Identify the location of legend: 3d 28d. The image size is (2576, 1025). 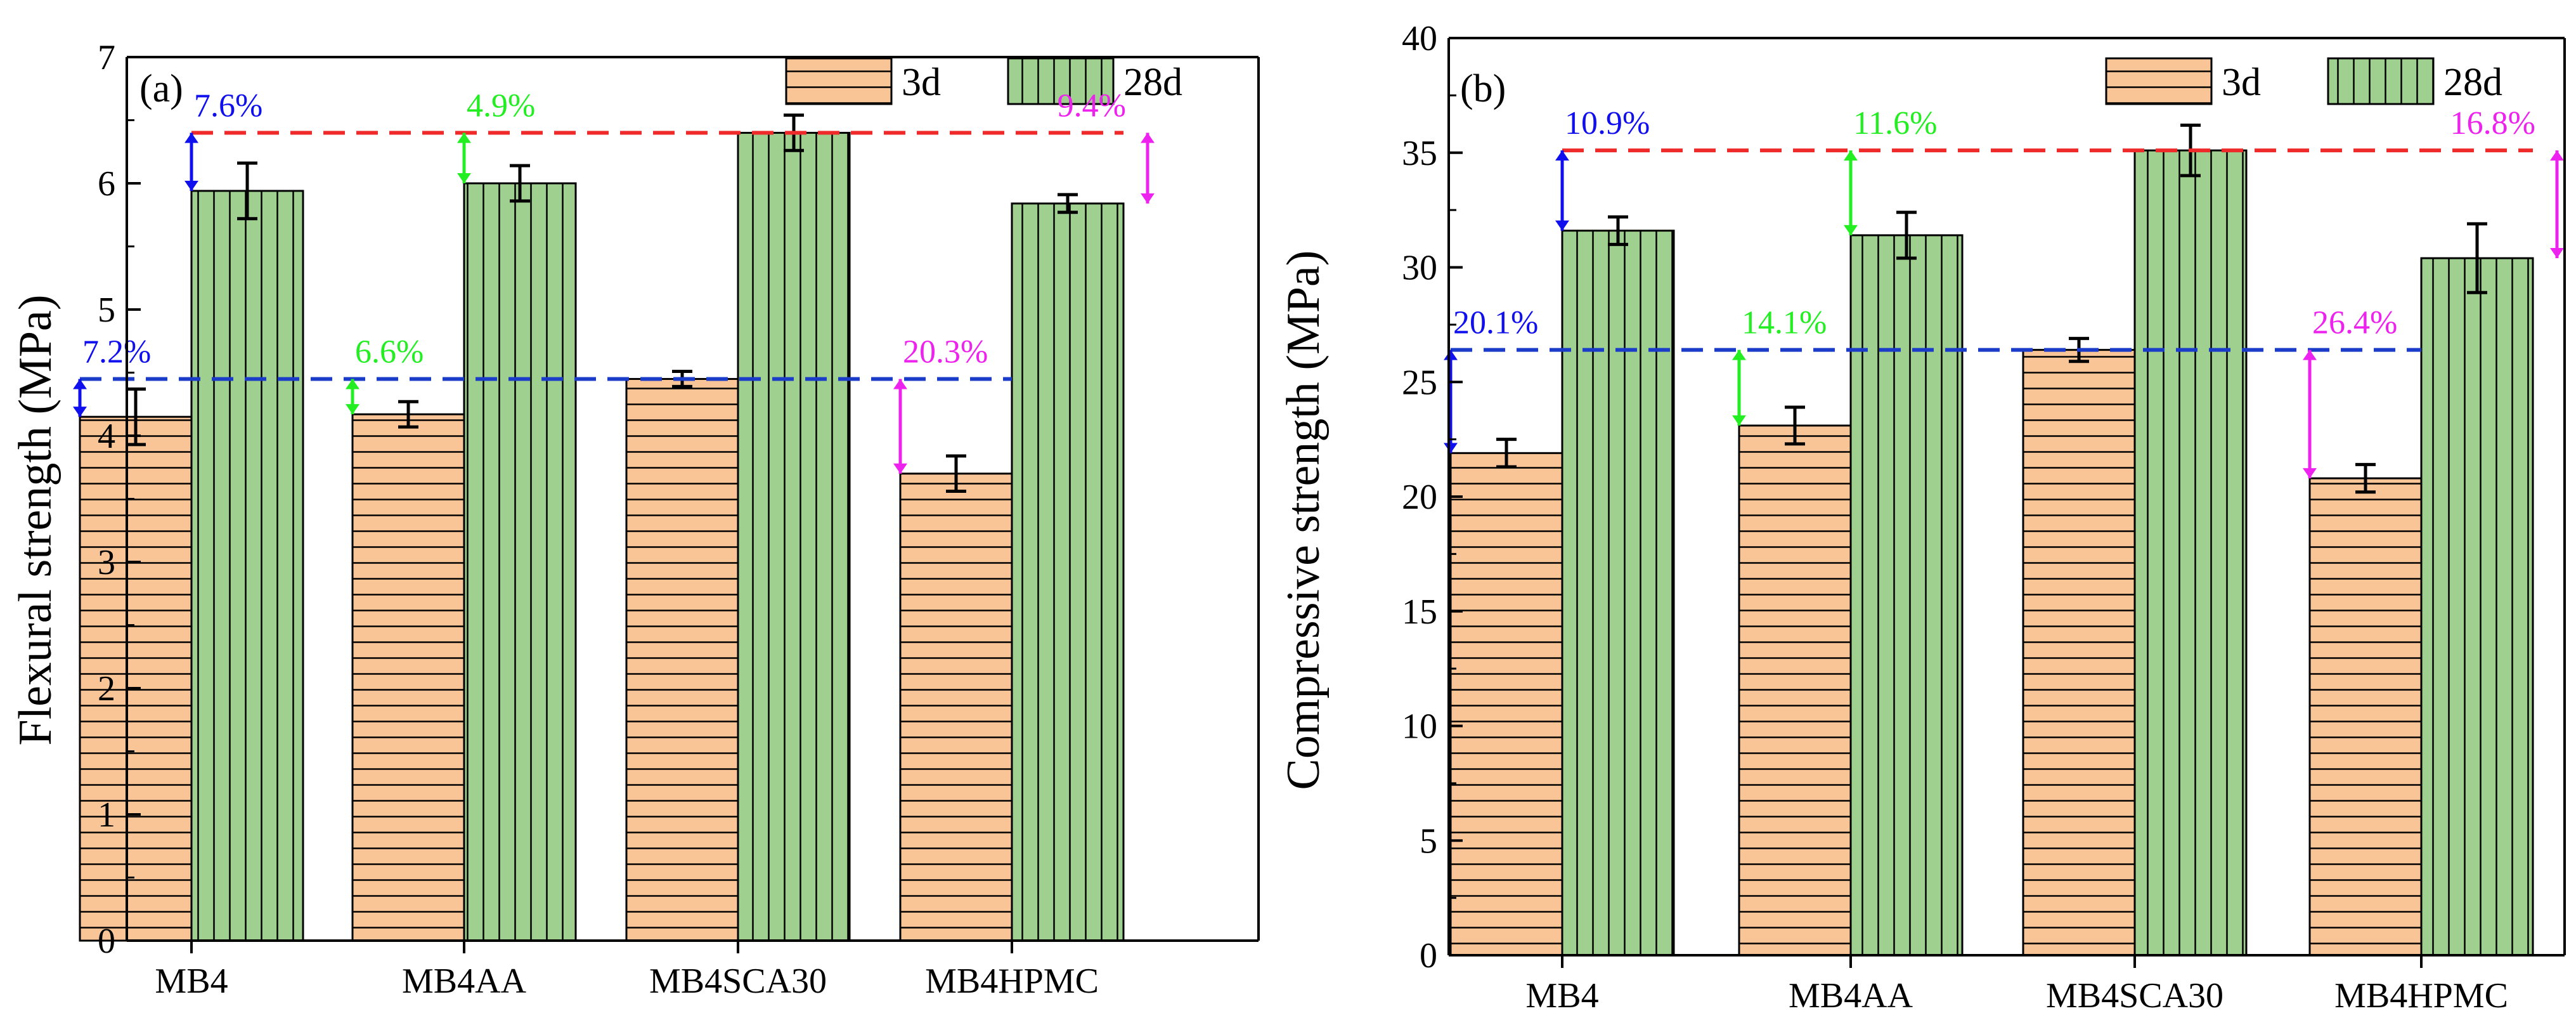
(2303, 81).